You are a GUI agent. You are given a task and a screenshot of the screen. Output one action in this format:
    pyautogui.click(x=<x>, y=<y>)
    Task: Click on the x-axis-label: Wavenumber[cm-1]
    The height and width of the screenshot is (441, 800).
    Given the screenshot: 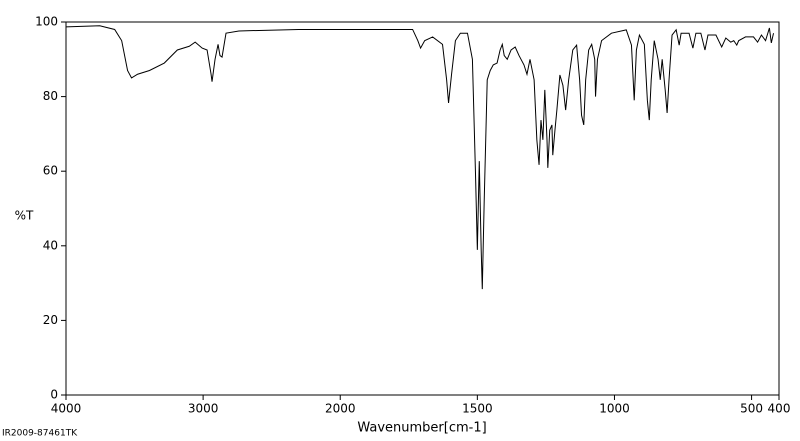 What is the action you would take?
    pyautogui.click(x=421, y=428)
    